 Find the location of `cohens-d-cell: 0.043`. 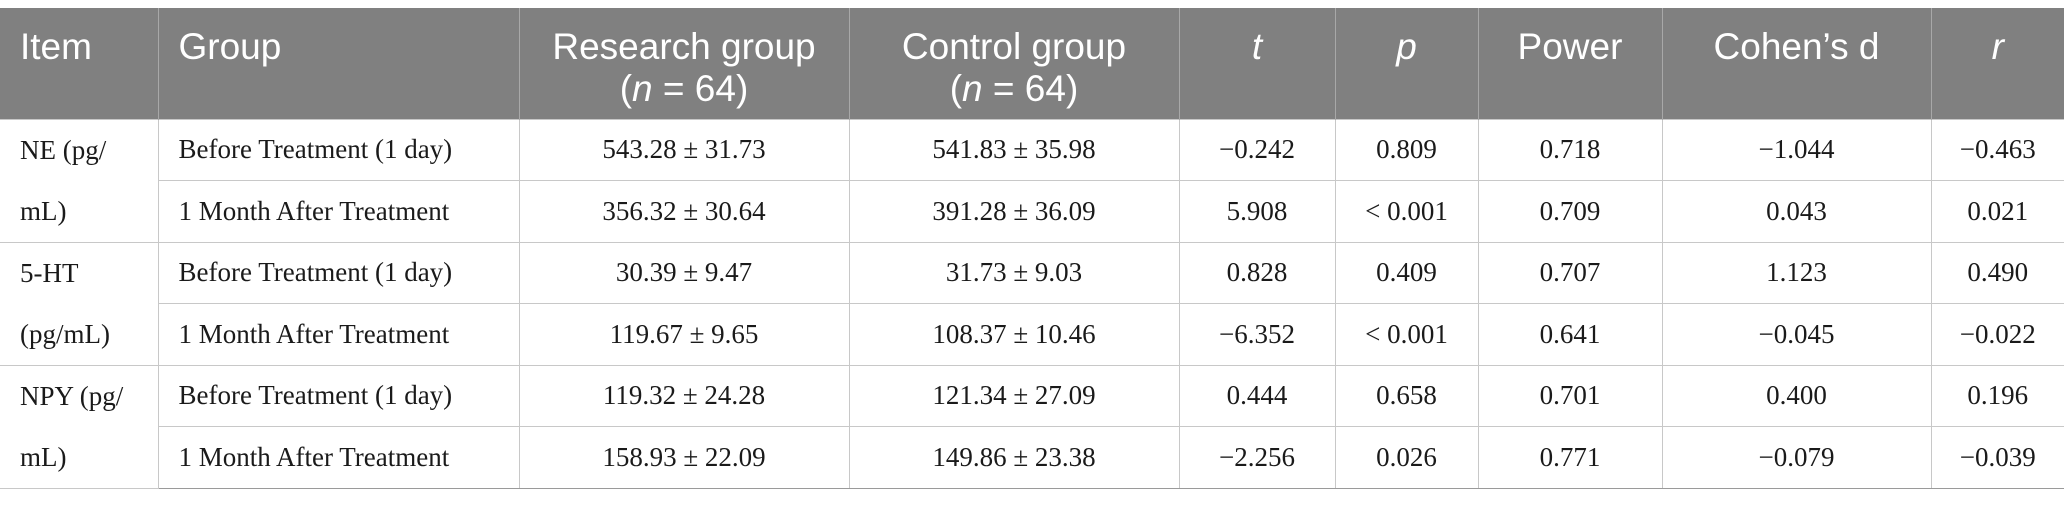

cohens-d-cell: 0.043 is located at coordinates (1796, 211).